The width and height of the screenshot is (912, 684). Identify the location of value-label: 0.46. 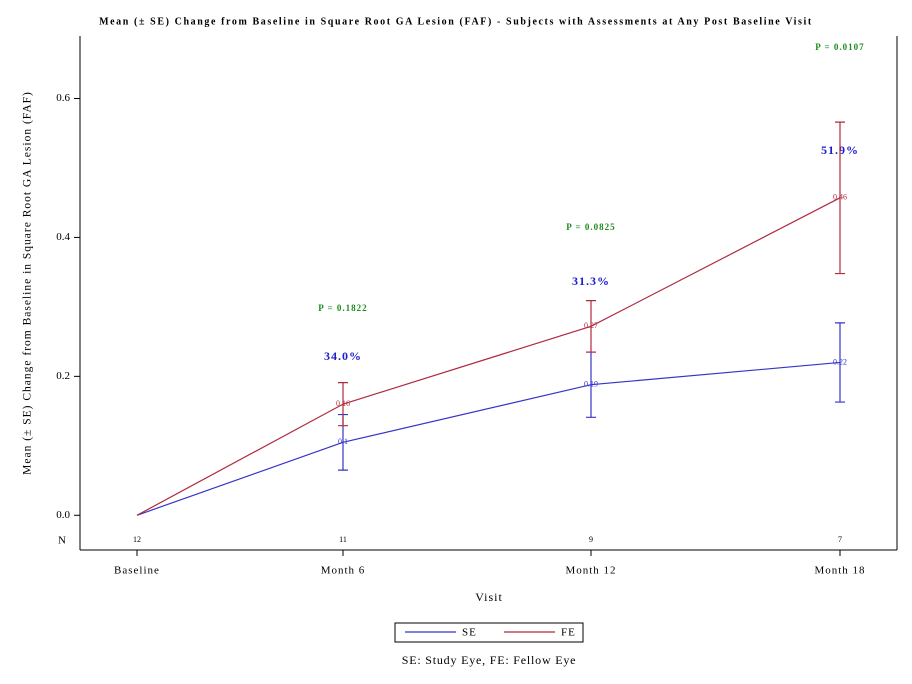
(840, 197).